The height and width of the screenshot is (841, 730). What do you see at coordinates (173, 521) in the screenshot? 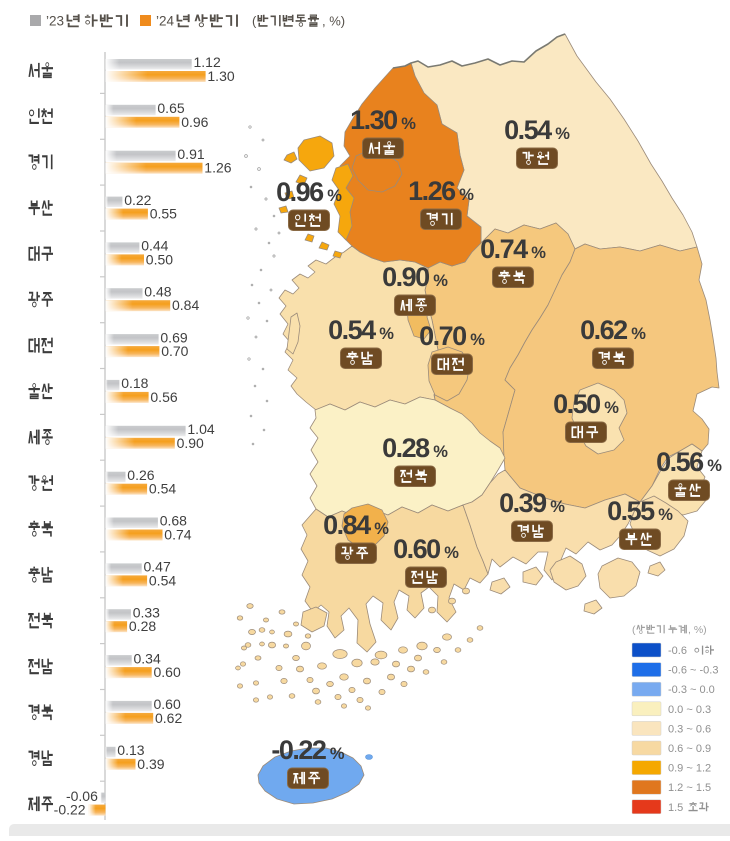
I see `svg-text: 0.68` at bounding box center [173, 521].